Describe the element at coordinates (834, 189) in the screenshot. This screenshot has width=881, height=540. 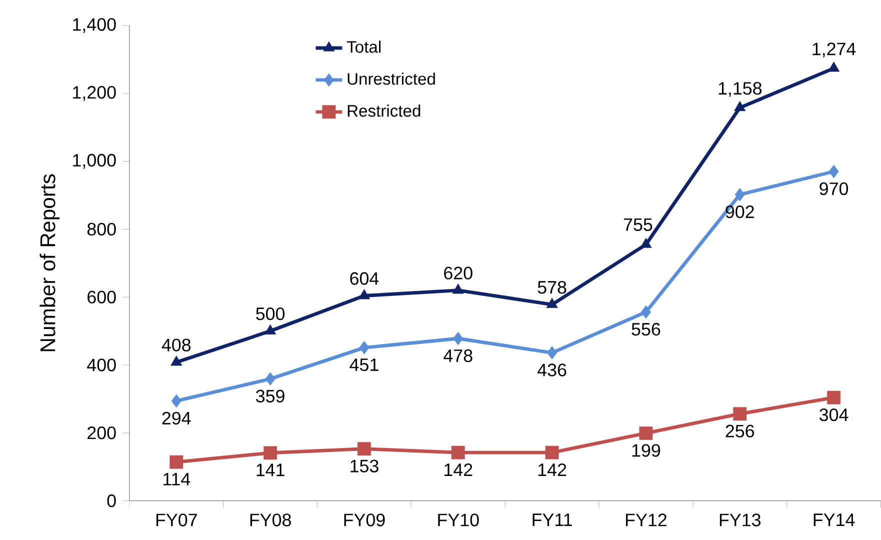
I see `data-label: 970` at that location.